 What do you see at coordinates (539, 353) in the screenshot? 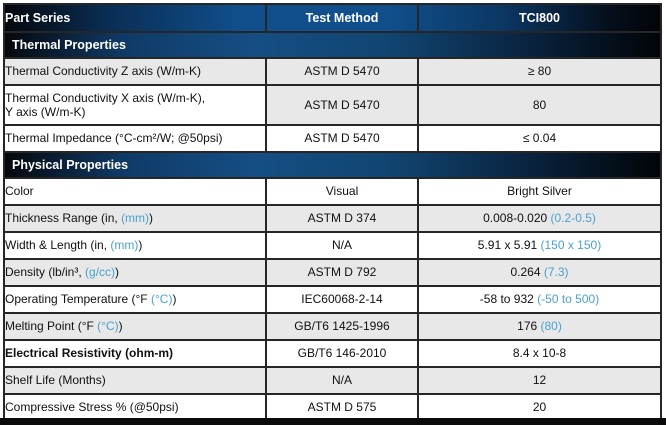
I see `value-cell: 8.4 x 10-8` at bounding box center [539, 353].